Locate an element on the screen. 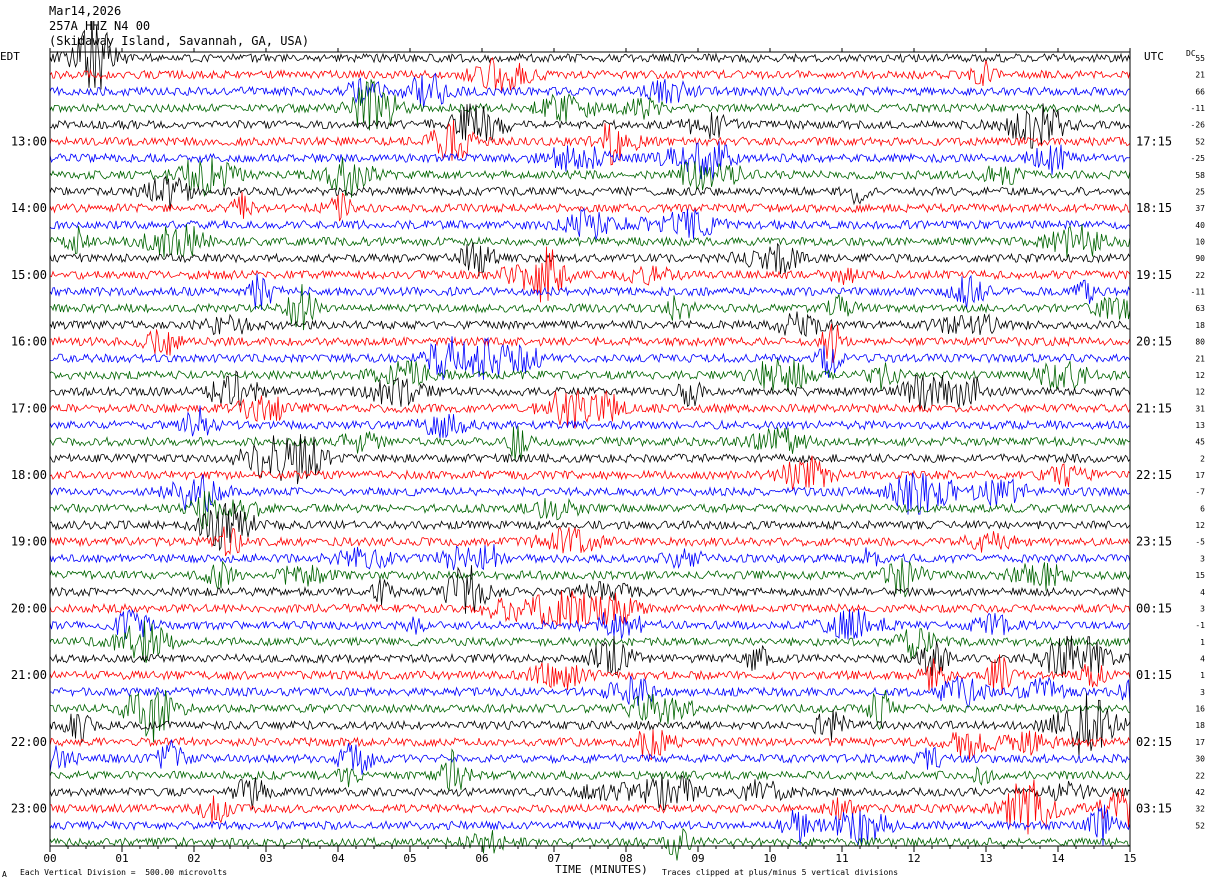 The height and width of the screenshot is (886, 1210). edt-hour-label: 15:00 is located at coordinates (29, 275).